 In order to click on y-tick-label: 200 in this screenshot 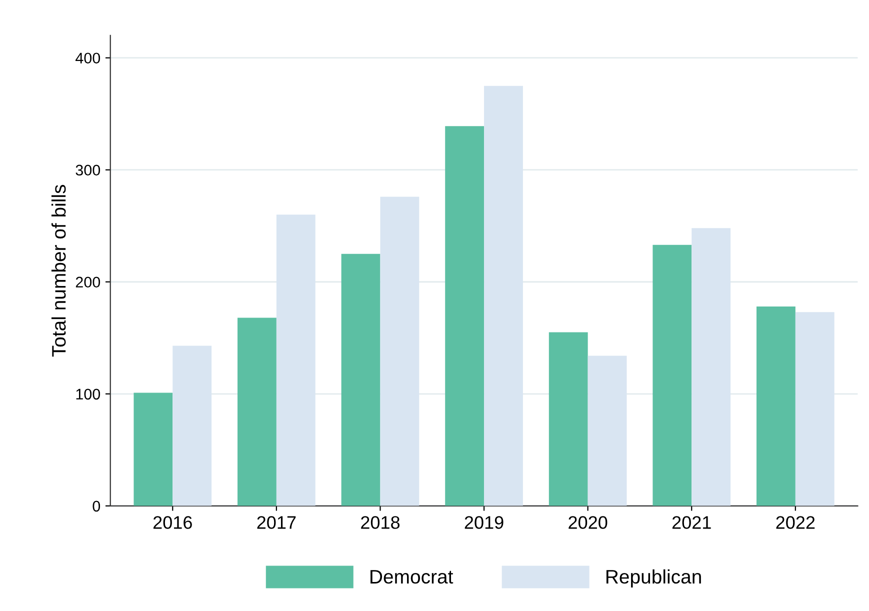, I will do `click(88, 282)`.